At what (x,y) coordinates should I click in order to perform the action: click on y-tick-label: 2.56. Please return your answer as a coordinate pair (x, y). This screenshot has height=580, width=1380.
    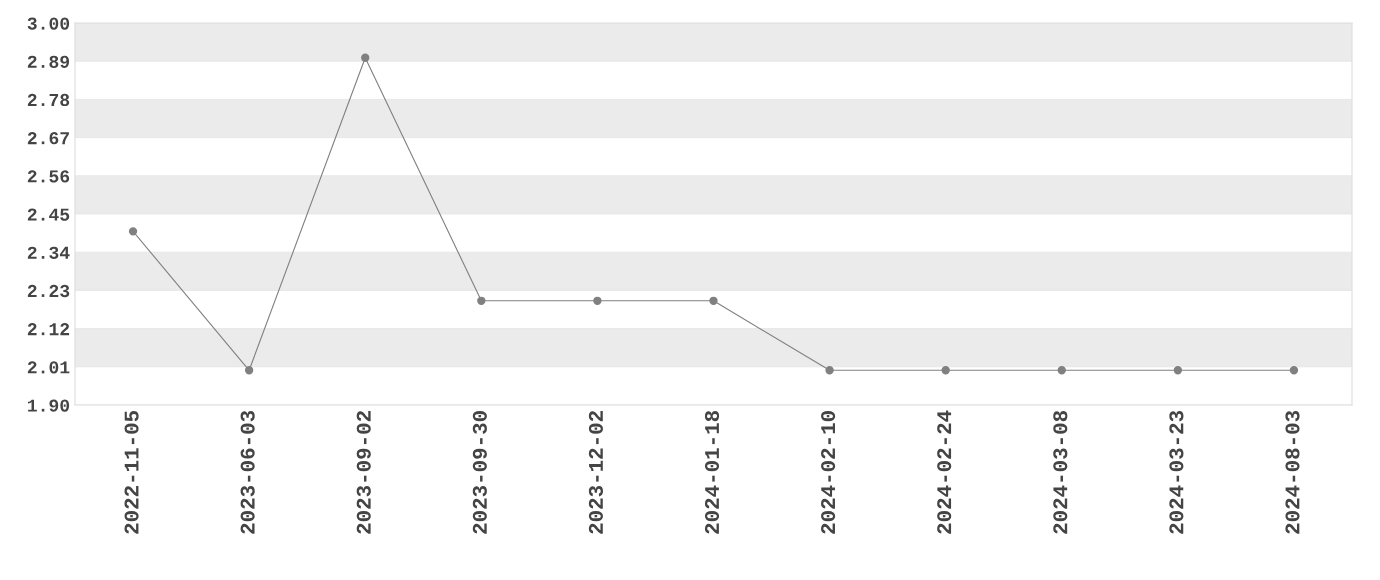
    Looking at the image, I should click on (48, 176).